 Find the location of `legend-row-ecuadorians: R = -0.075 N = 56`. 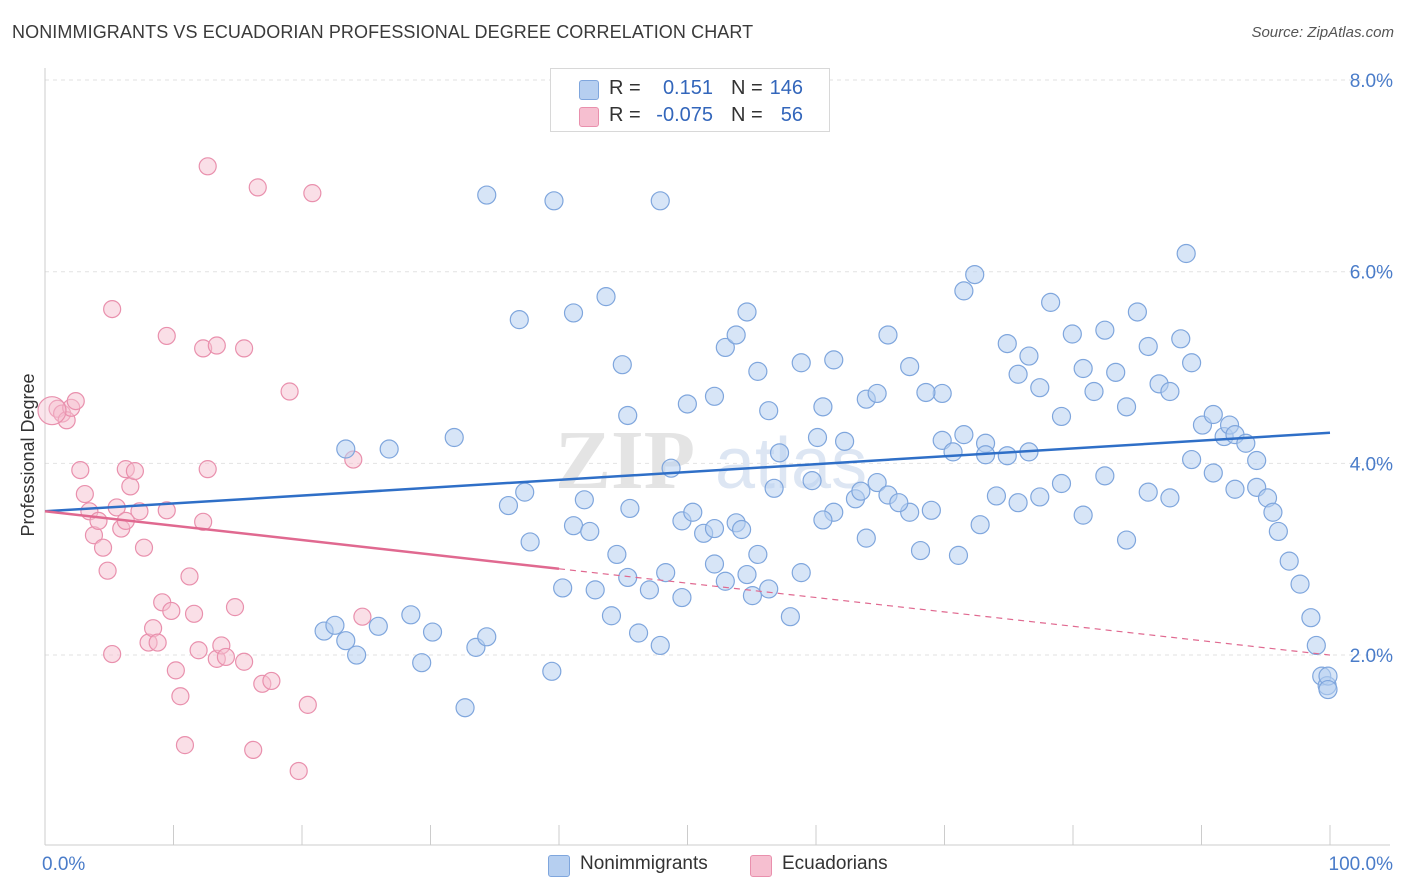

legend-row-ecuadorians: R = -0.075 N = 56 is located at coordinates (690, 115).